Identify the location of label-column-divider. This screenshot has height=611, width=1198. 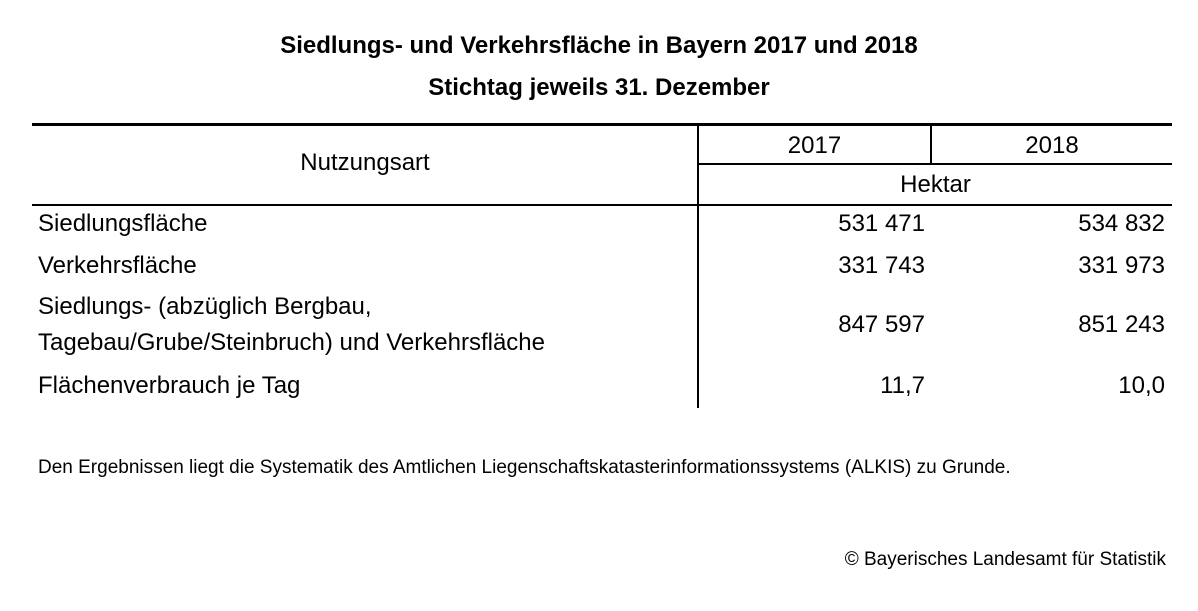
(698, 265).